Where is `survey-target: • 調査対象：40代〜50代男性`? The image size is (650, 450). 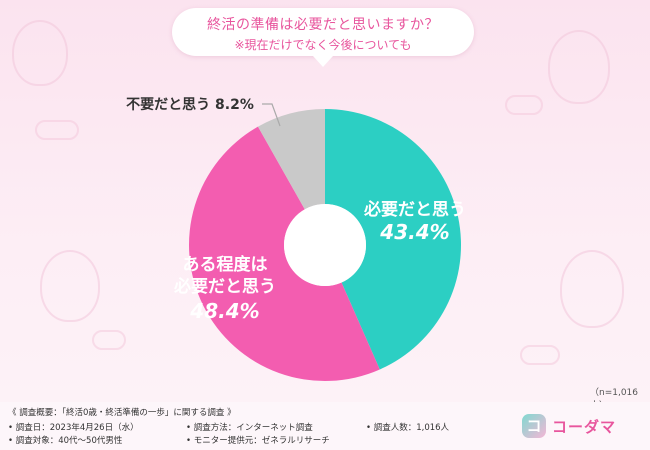 survey-target: • 調査対象：40代〜50代男性 is located at coordinates (65, 441).